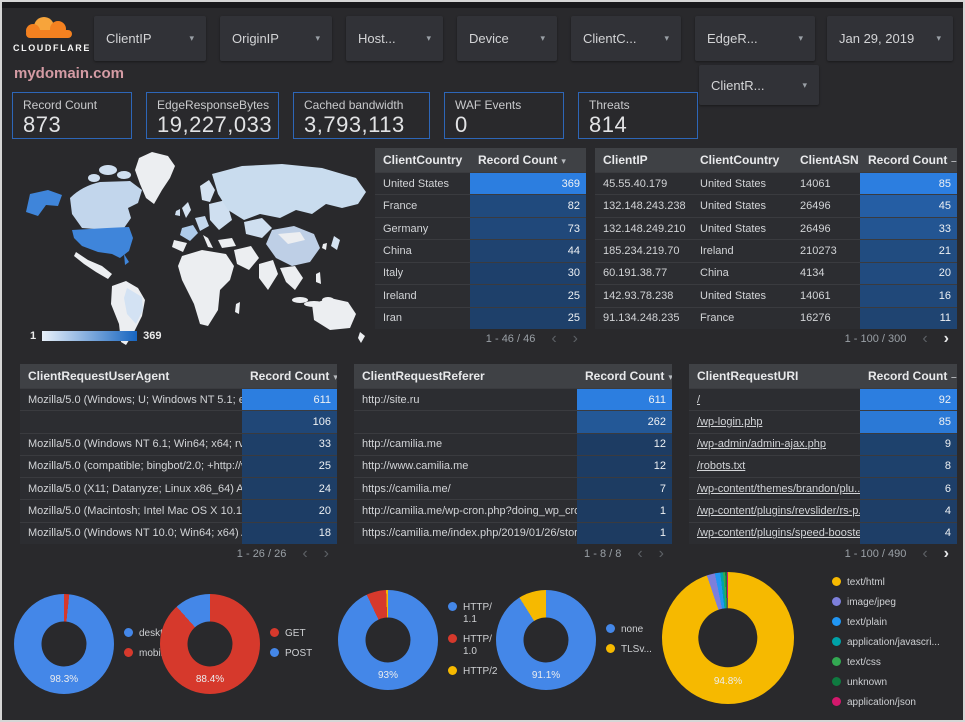 The height and width of the screenshot is (722, 965). Describe the element at coordinates (776, 295) in the screenshot. I see `table-row: 142.93.78.238 United States 14061 16` at that location.